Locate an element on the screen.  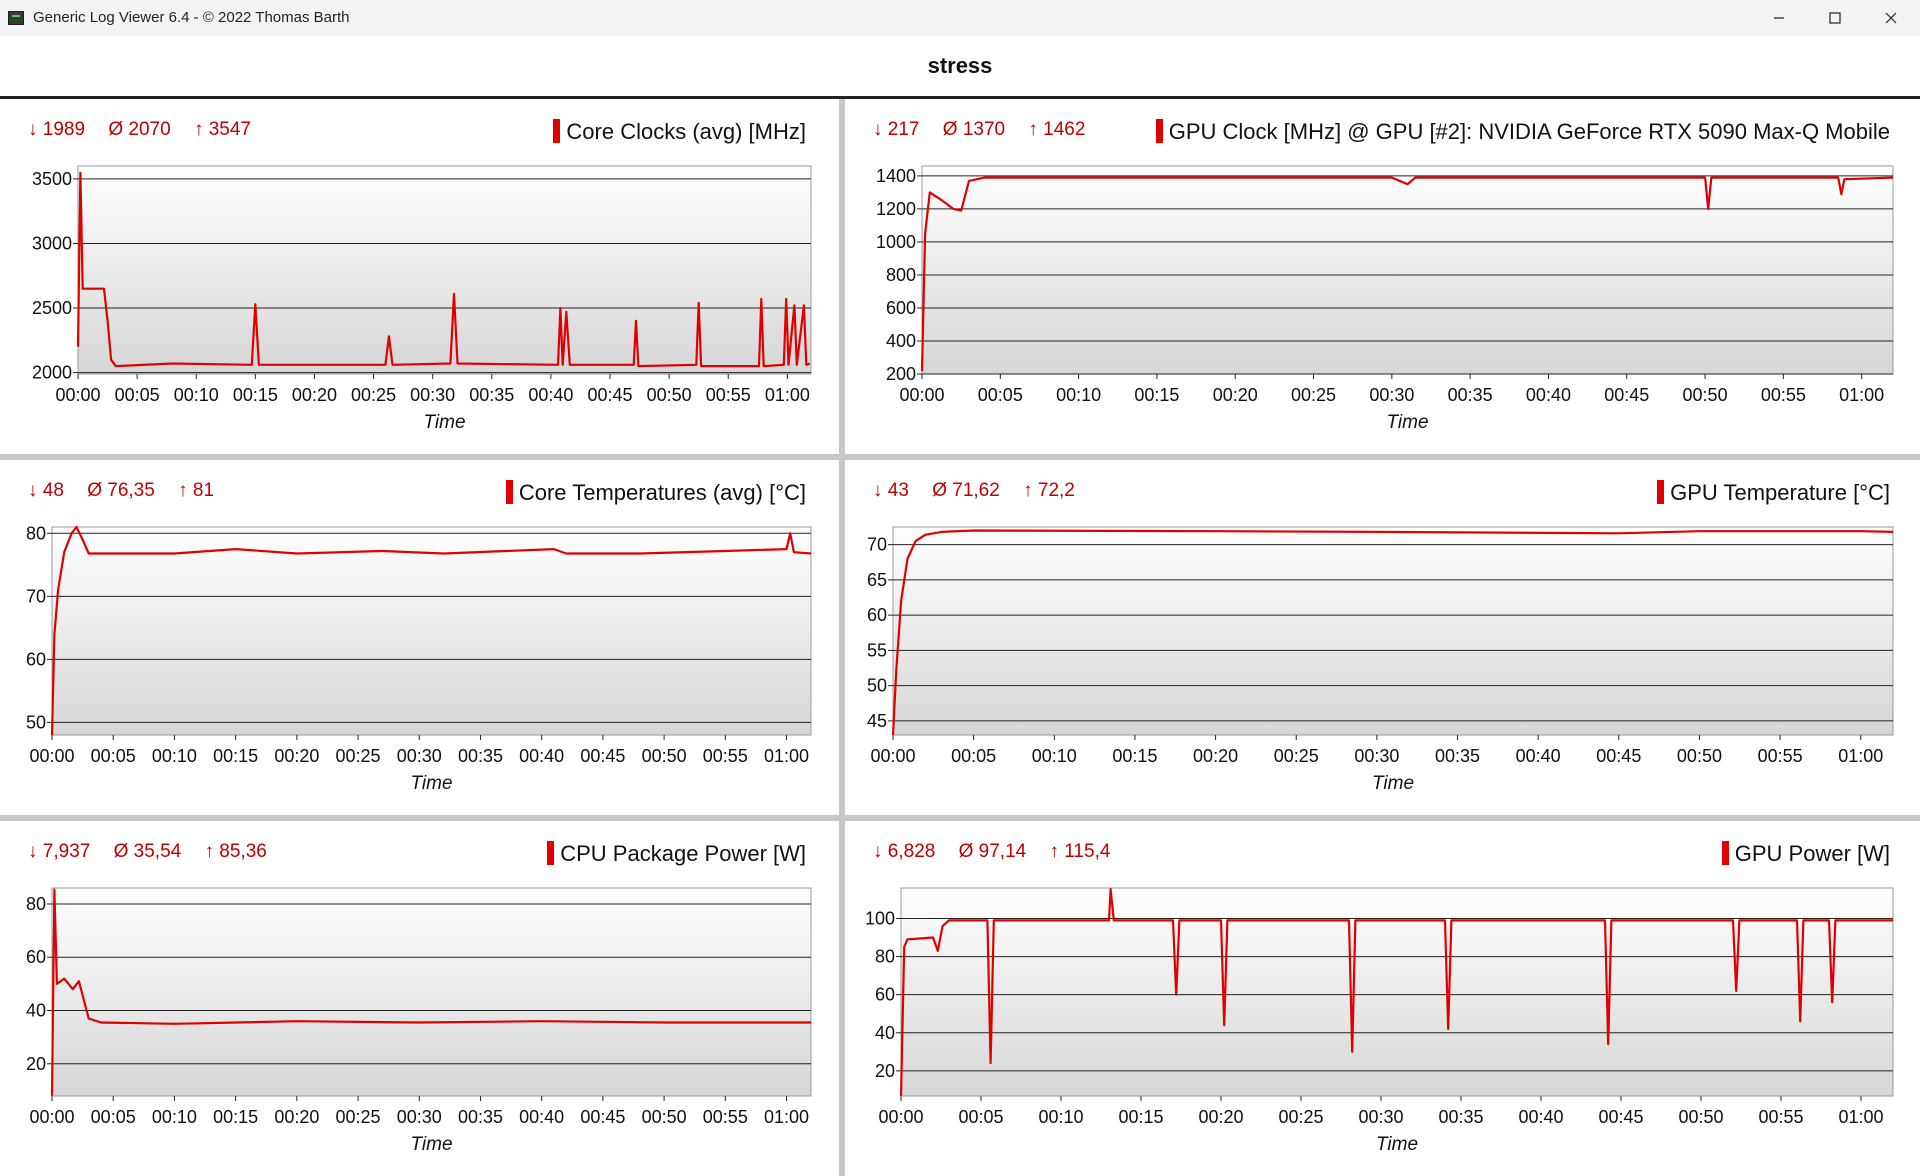
maximize-button is located at coordinates (1835, 18).